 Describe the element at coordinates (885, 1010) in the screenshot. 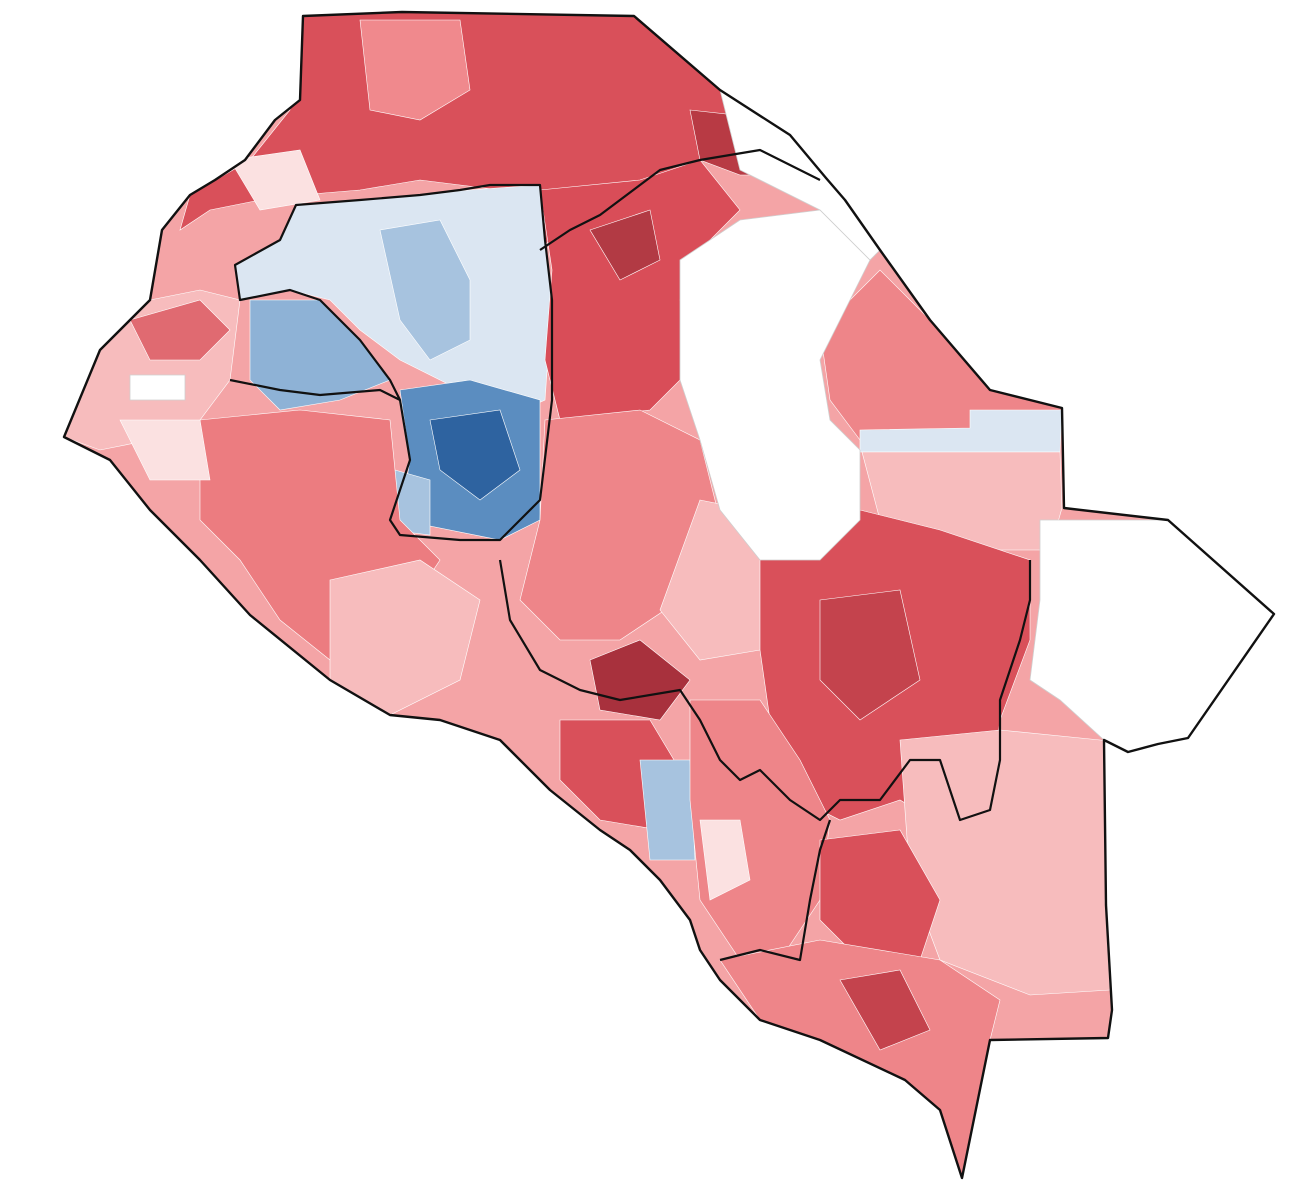

I see `region-far-south-dark` at that location.